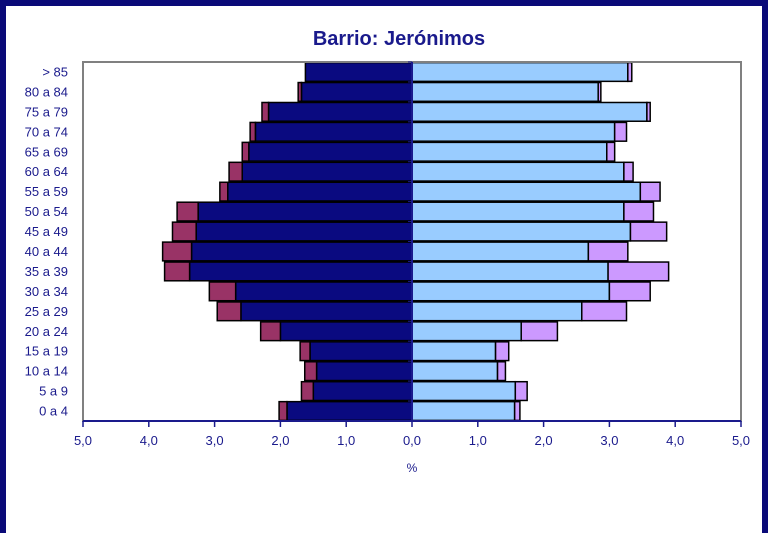 The height and width of the screenshot is (533, 768). Describe the element at coordinates (46, 331) in the screenshot. I see `age-group-label: 20 a 24` at that location.